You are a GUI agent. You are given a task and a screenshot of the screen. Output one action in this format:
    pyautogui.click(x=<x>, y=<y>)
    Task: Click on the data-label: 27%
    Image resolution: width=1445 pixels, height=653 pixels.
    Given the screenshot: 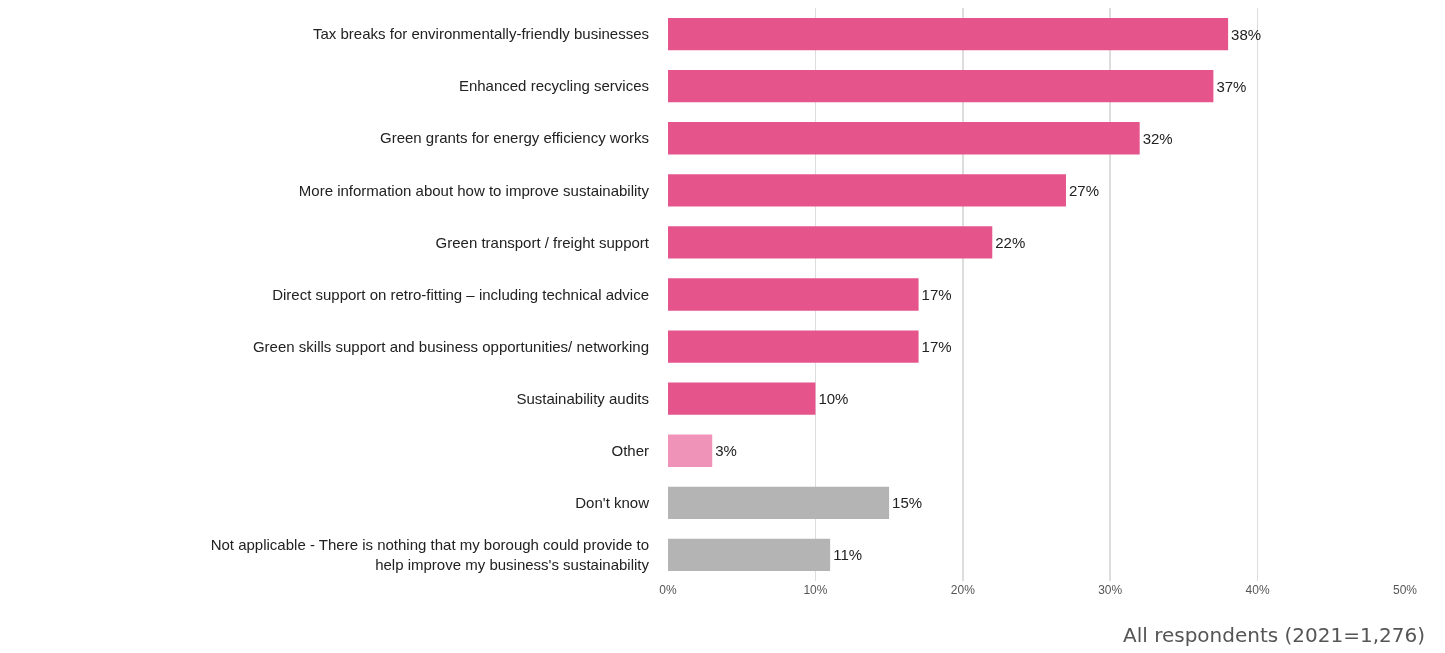 What is the action you would take?
    pyautogui.click(x=1084, y=190)
    